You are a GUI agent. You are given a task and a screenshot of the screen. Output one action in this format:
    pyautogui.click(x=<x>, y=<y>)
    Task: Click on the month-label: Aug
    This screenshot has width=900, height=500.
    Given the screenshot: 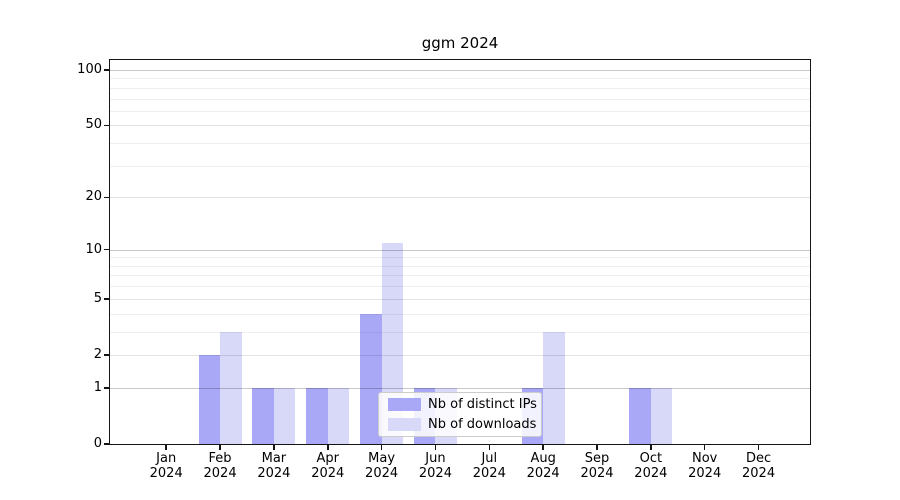 What is the action you would take?
    pyautogui.click(x=543, y=458)
    